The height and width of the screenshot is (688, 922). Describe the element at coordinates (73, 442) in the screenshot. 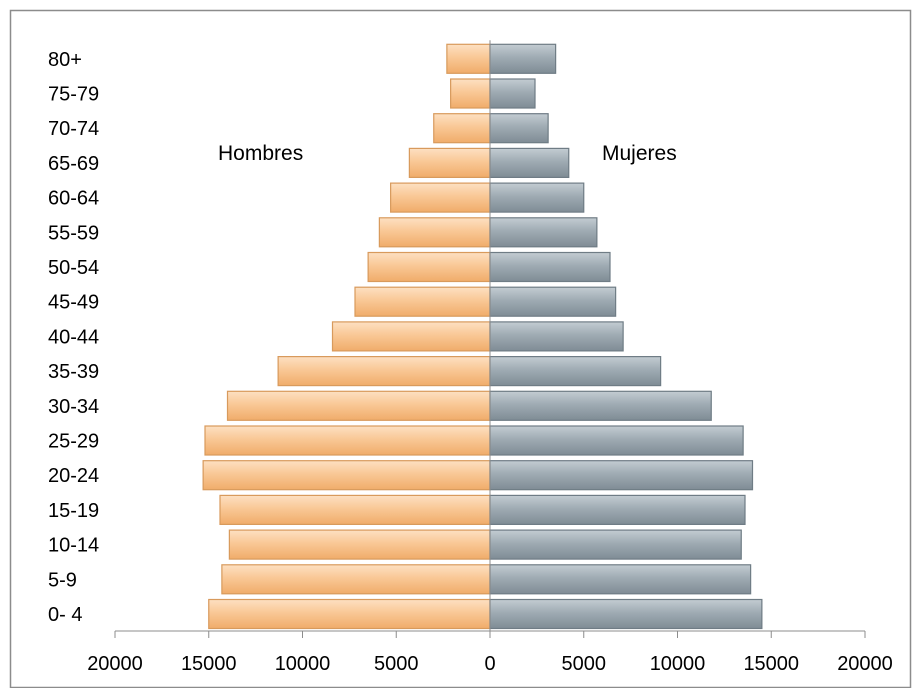

I see `age-group-label: 25-29` at that location.